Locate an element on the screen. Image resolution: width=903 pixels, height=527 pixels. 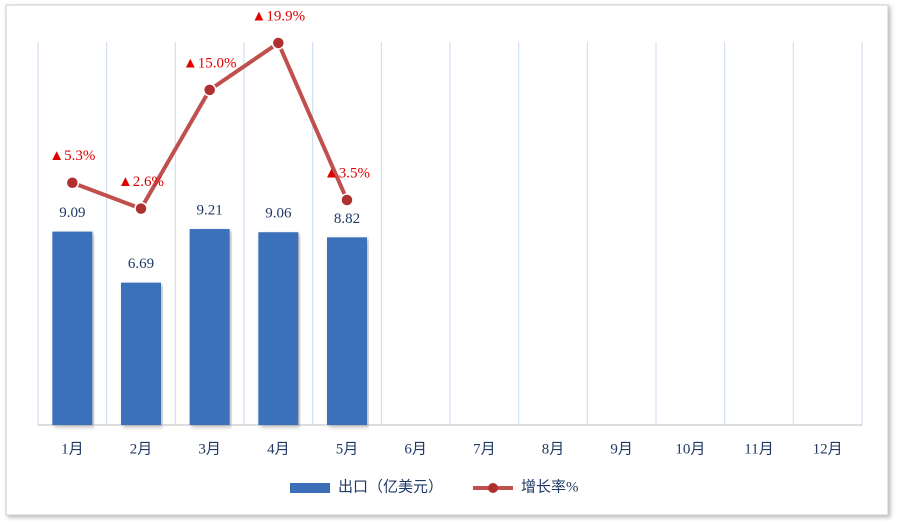
bar-value-label: 8.82 is located at coordinates (347, 219).